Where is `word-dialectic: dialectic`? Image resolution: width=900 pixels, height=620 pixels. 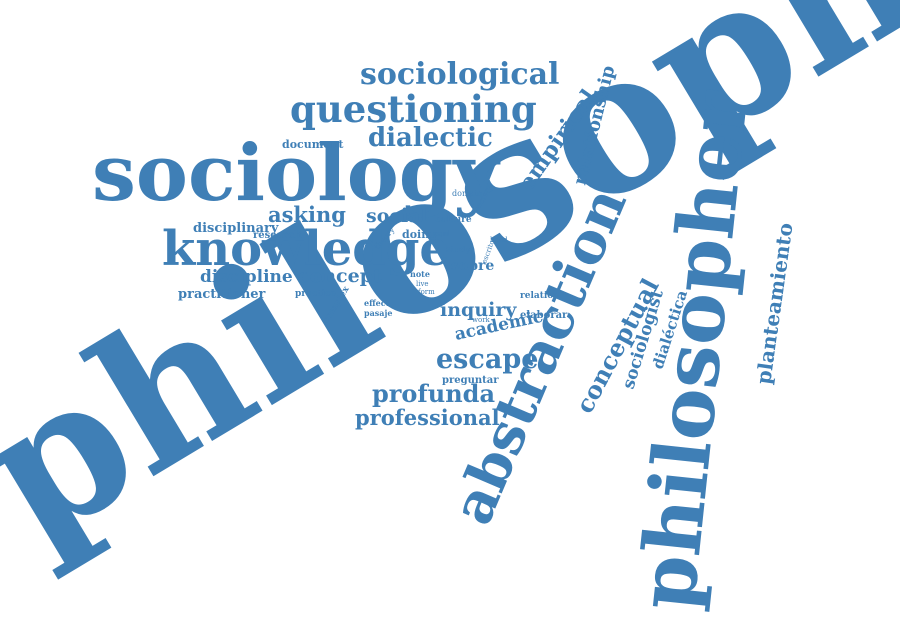
word-dialectic: dialectic is located at coordinates (430, 138).